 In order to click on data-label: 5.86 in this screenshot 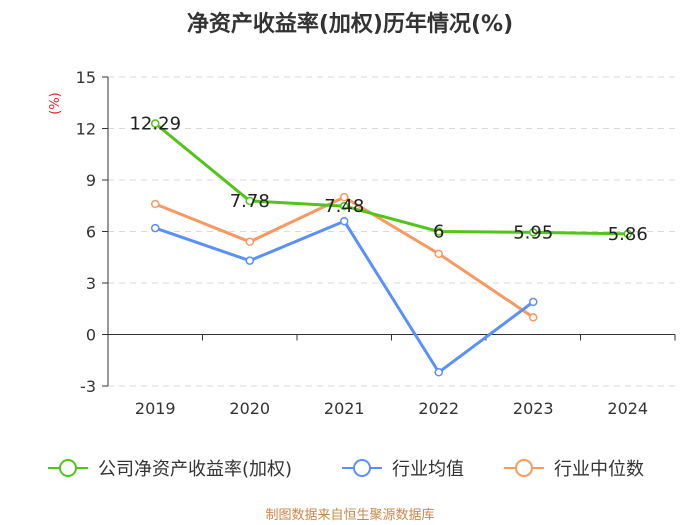, I will do `click(628, 234)`.